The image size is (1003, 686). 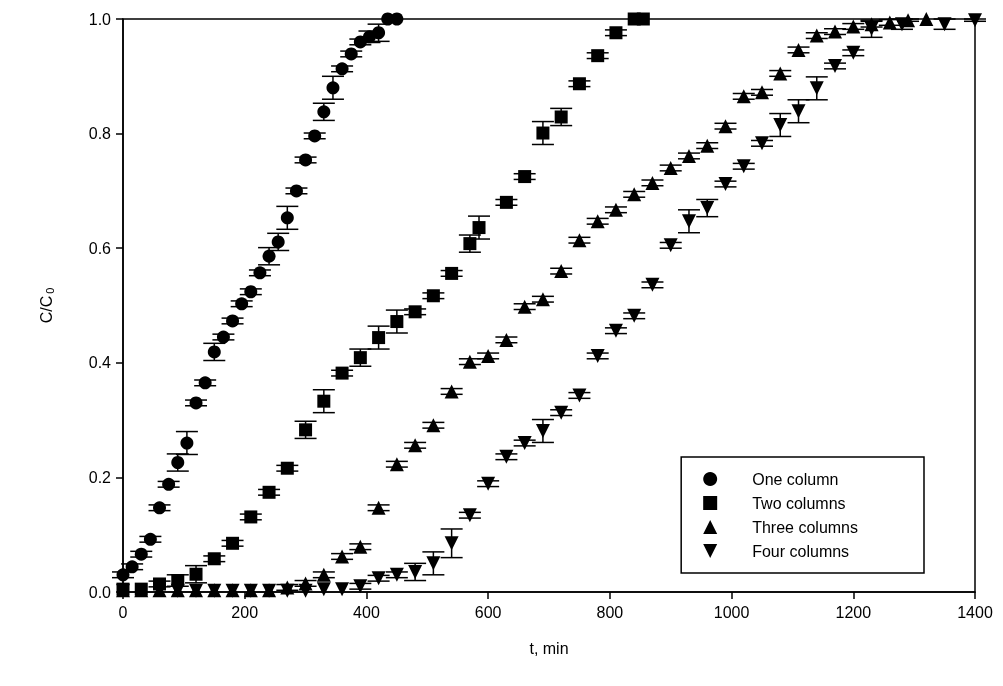 What do you see at coordinates (100, 592) in the screenshot?
I see `y-tick-label: 0.0` at bounding box center [100, 592].